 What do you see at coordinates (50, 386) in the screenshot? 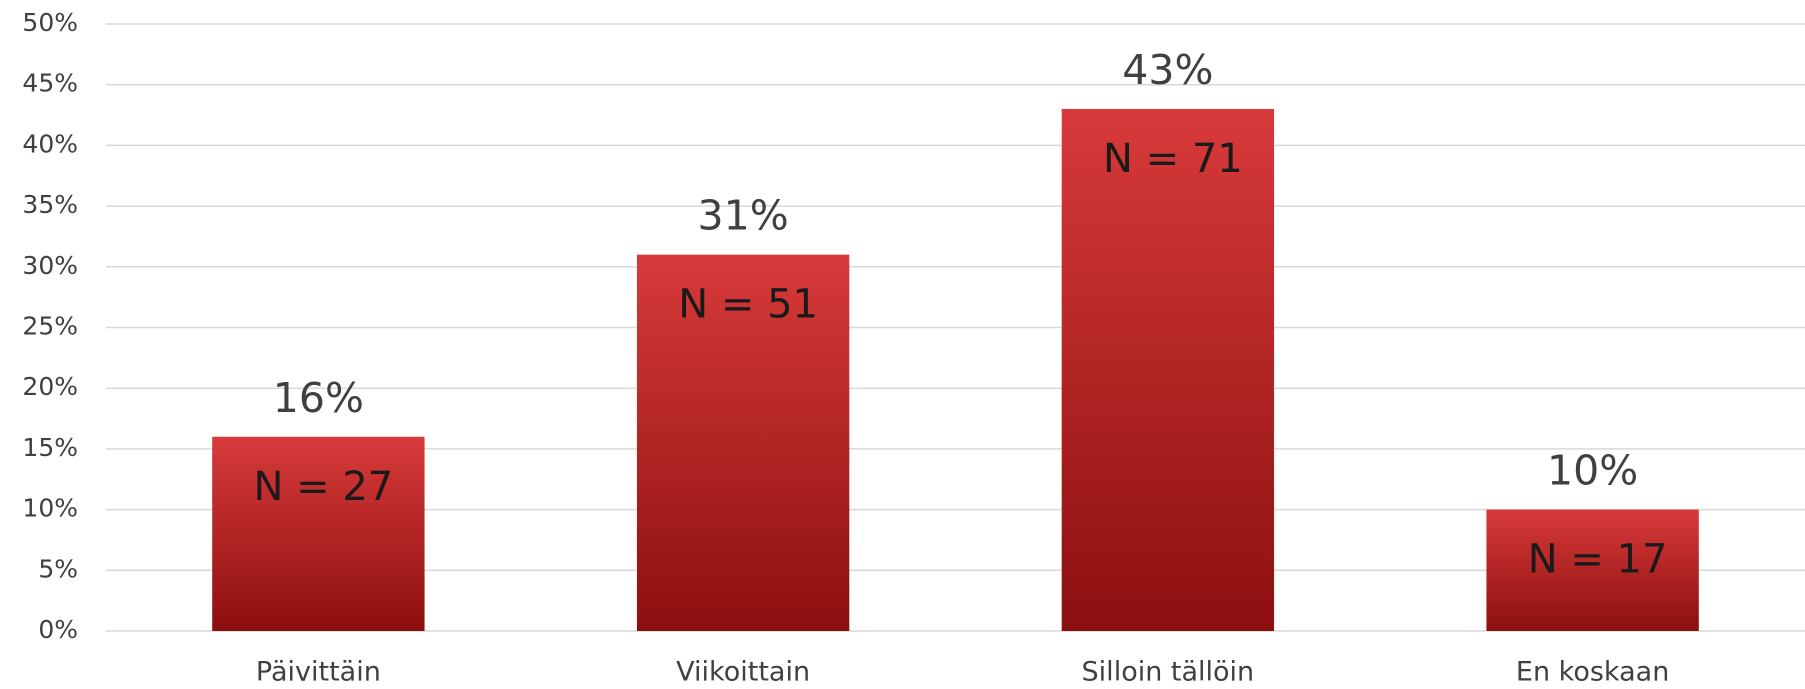
I see `y-tick-label: 20%` at bounding box center [50, 386].